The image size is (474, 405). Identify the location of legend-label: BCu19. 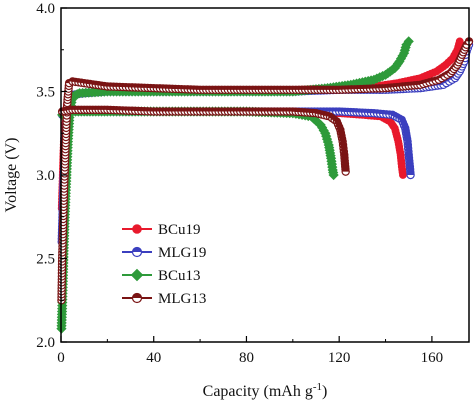
(179, 230).